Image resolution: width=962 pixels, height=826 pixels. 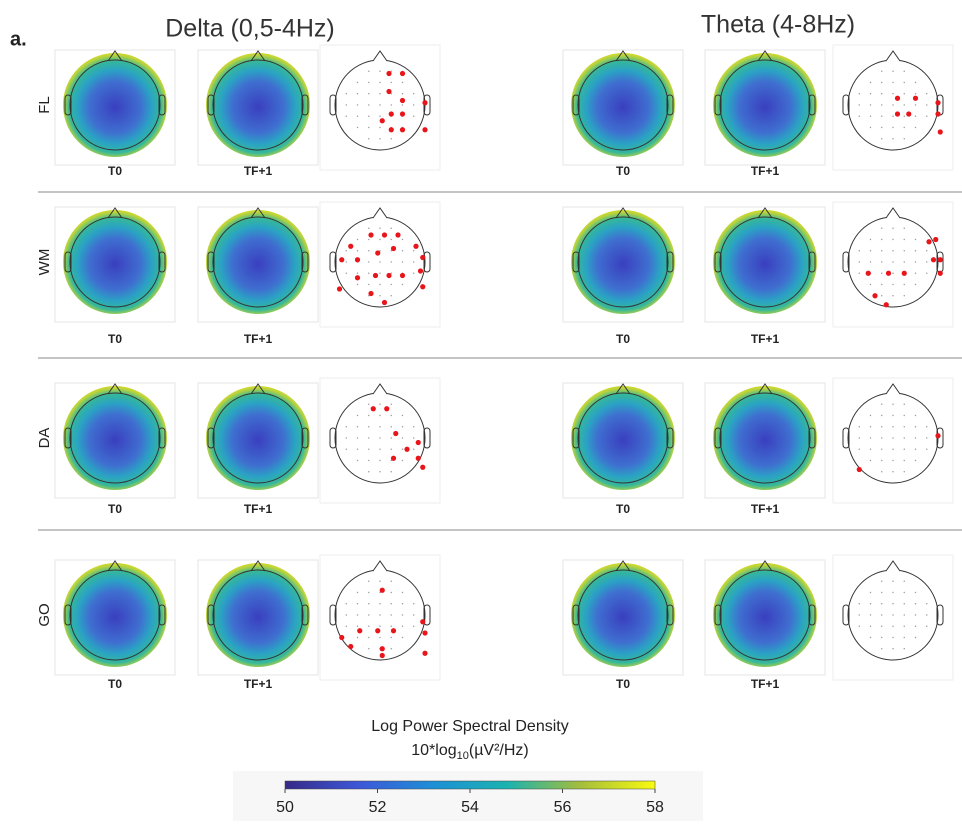 What do you see at coordinates (469, 726) in the screenshot?
I see `colorbar-title: Log Power Spectral Density` at bounding box center [469, 726].